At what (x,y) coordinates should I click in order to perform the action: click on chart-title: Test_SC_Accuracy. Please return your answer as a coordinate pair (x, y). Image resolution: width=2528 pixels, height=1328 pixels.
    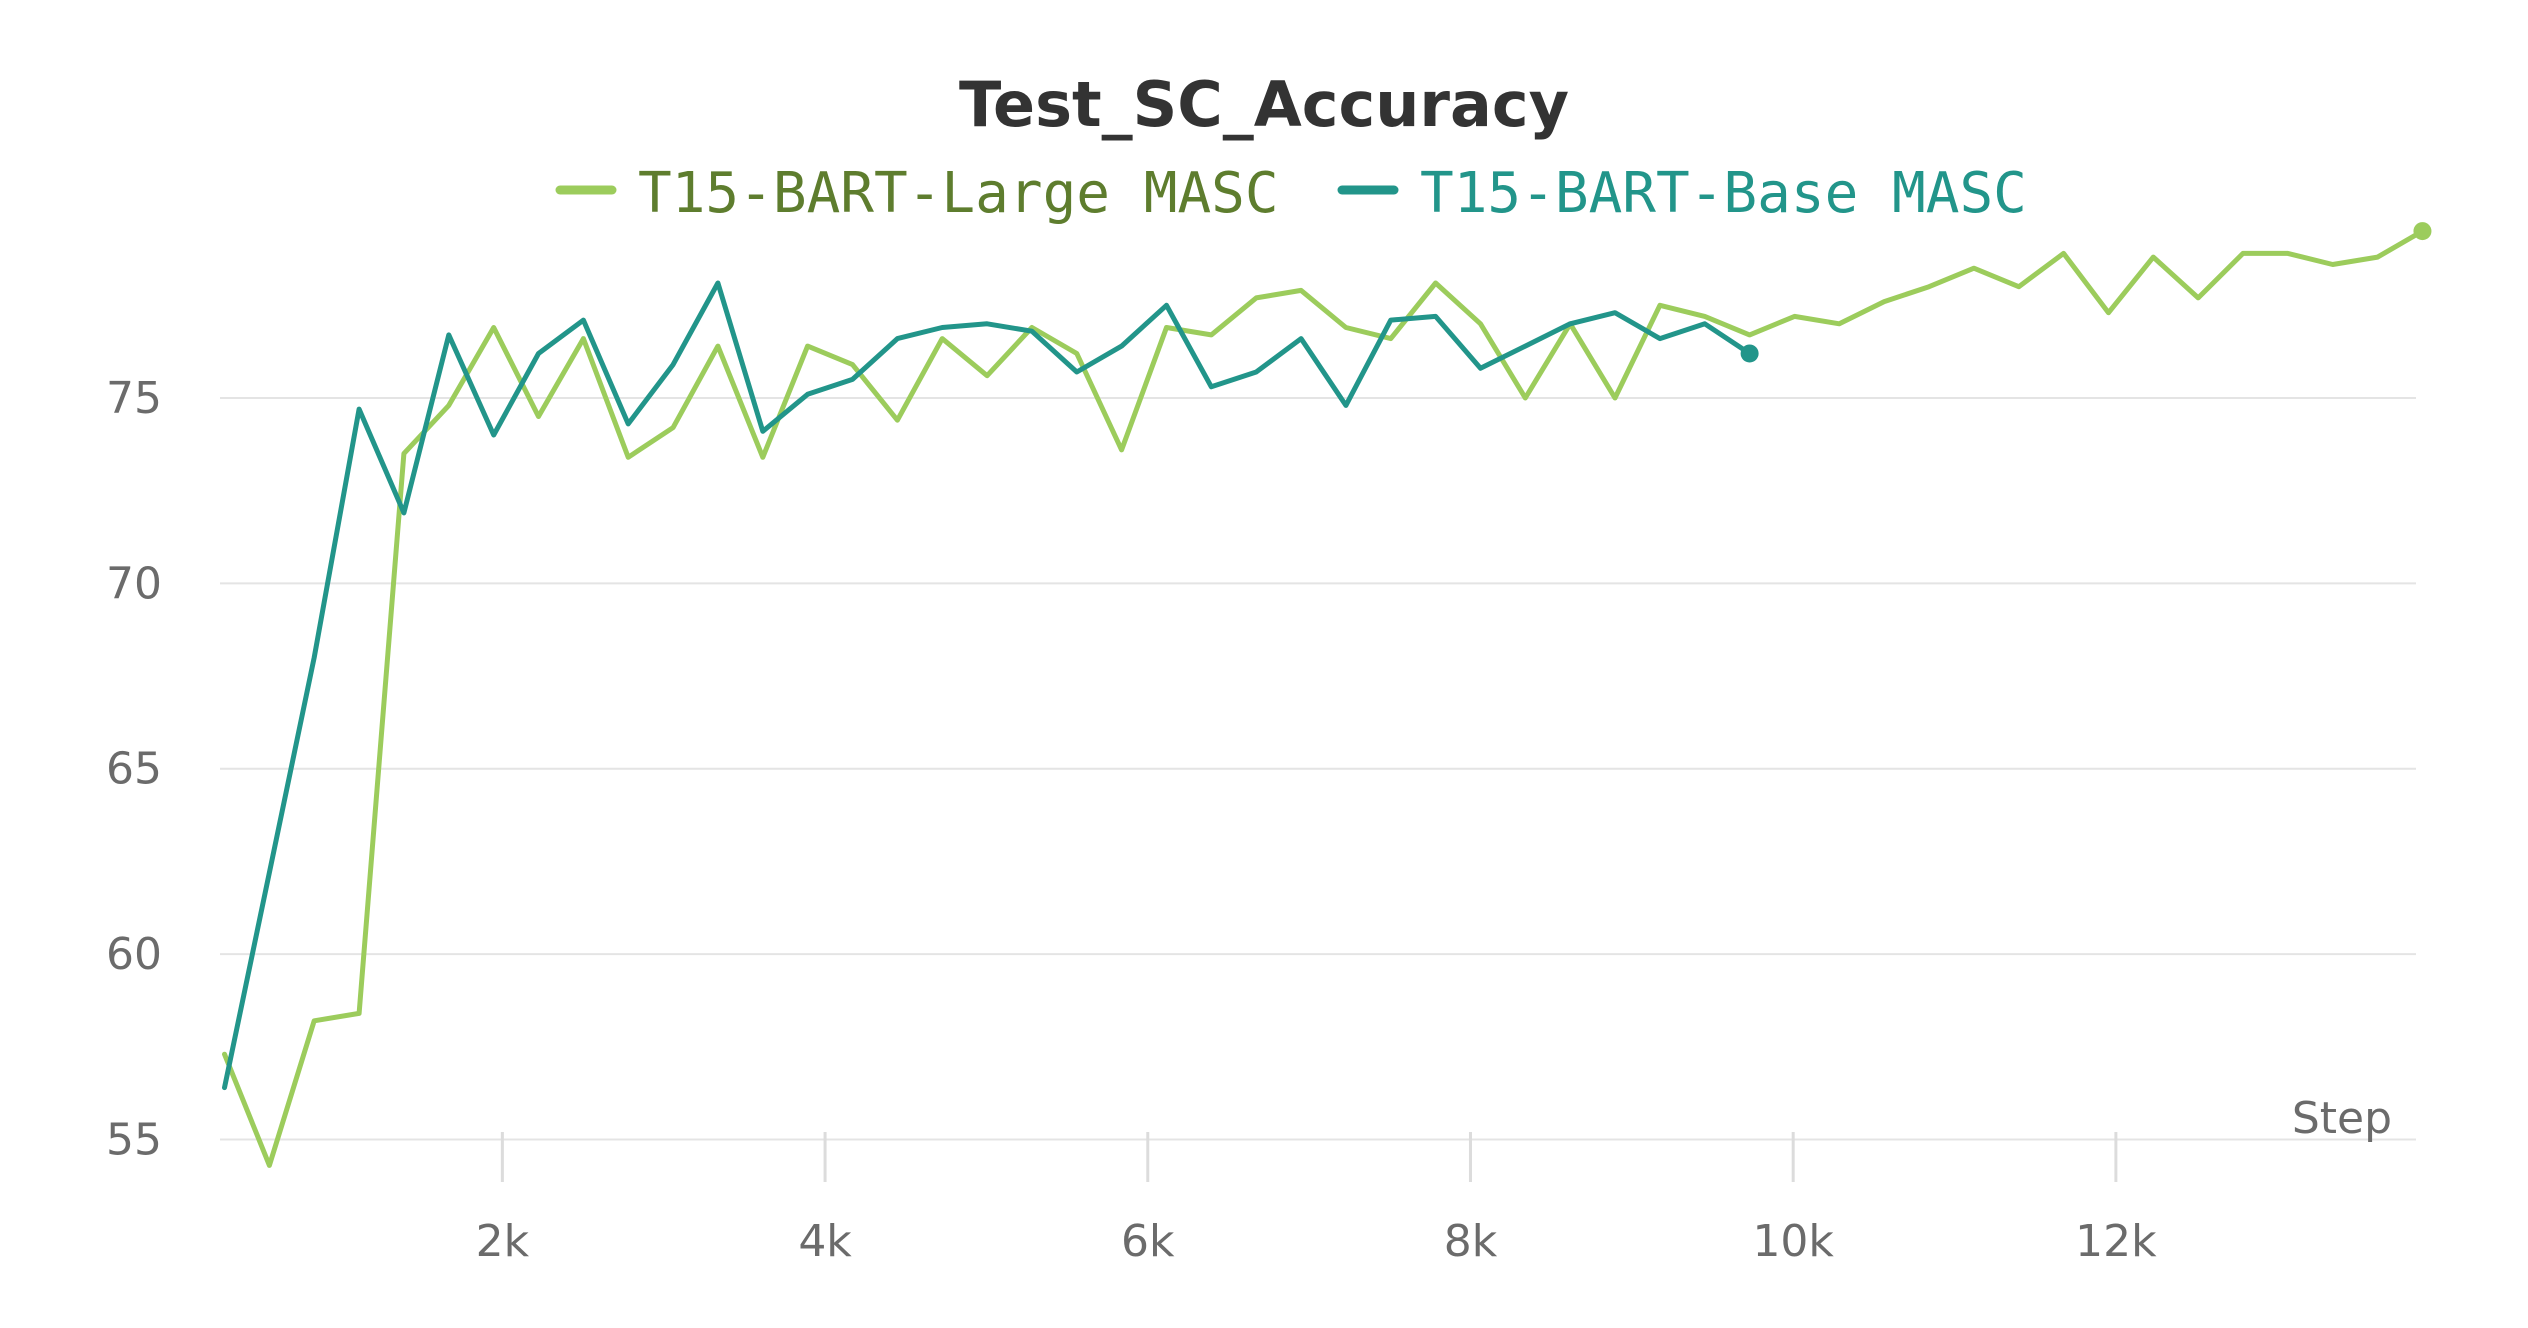
    Looking at the image, I should click on (1264, 104).